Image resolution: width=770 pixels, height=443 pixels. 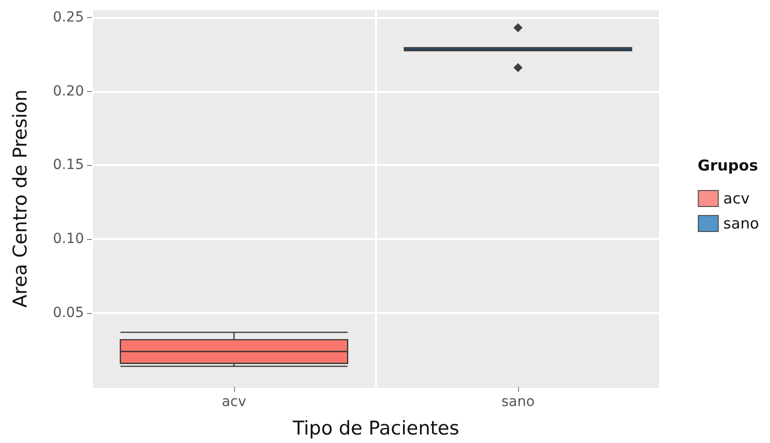 What do you see at coordinates (376, 429) in the screenshot?
I see `x-axis-title: Tipo de Pacientes` at bounding box center [376, 429].